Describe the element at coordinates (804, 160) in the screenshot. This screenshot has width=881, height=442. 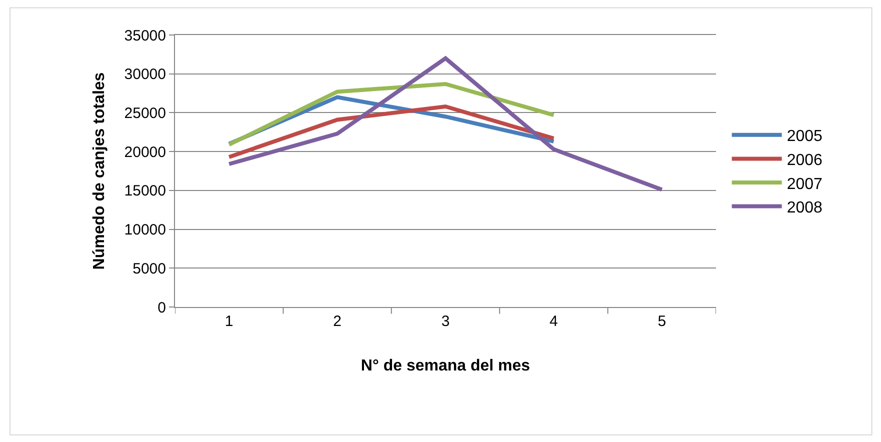
I see `legend-label: 2006` at that location.